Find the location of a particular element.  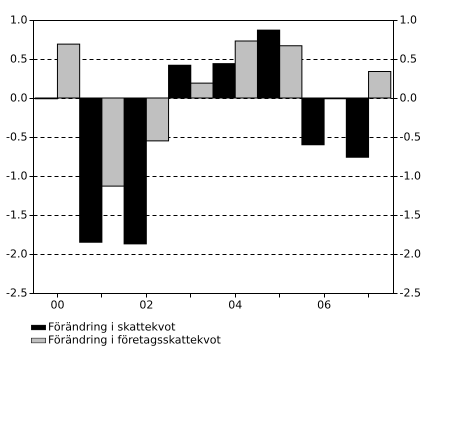

y-tick-label: 0.0 is located at coordinates (19, 98).